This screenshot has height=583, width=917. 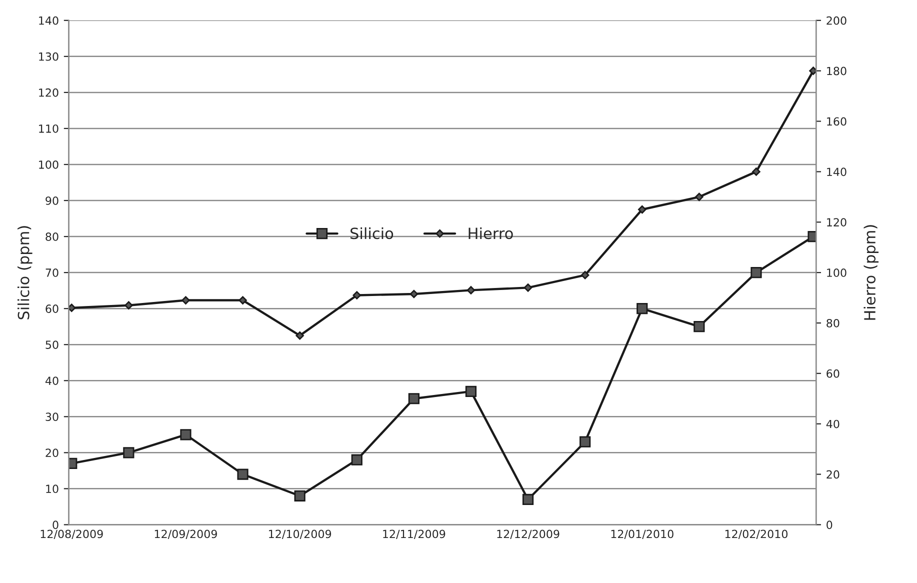 What do you see at coordinates (185, 535) in the screenshot?
I see `x-tick-label: 12/09/2009` at bounding box center [185, 535].